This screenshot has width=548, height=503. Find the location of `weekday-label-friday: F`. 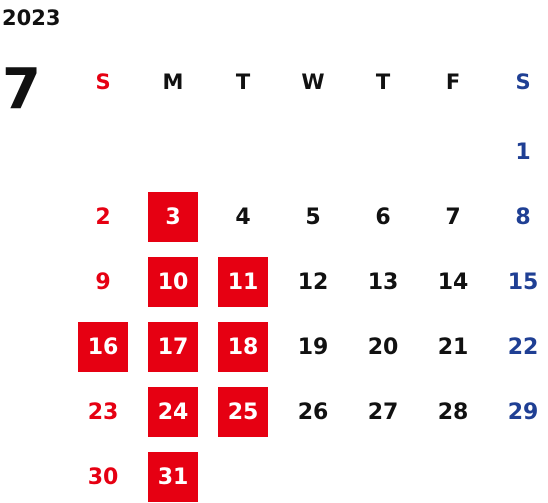

weekday-label-friday: F is located at coordinates (453, 82).